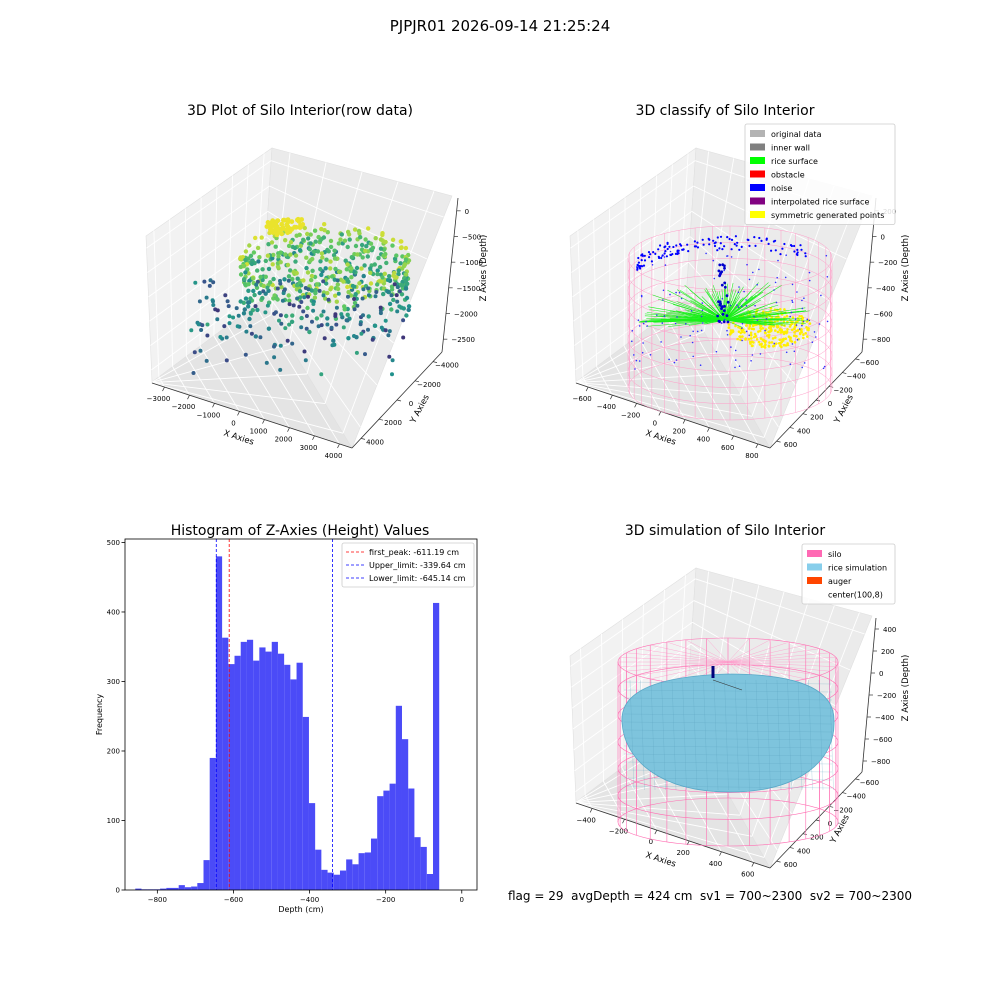  Describe the element at coordinates (334, 456) in the screenshot. I see `x-tick-label: 4000` at that location.